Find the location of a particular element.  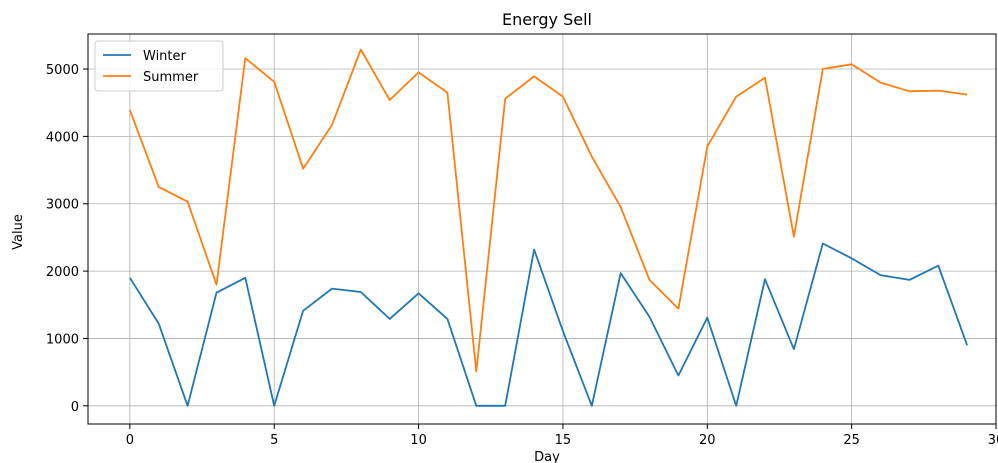

y-tick-label: 4000 is located at coordinates (62, 137).